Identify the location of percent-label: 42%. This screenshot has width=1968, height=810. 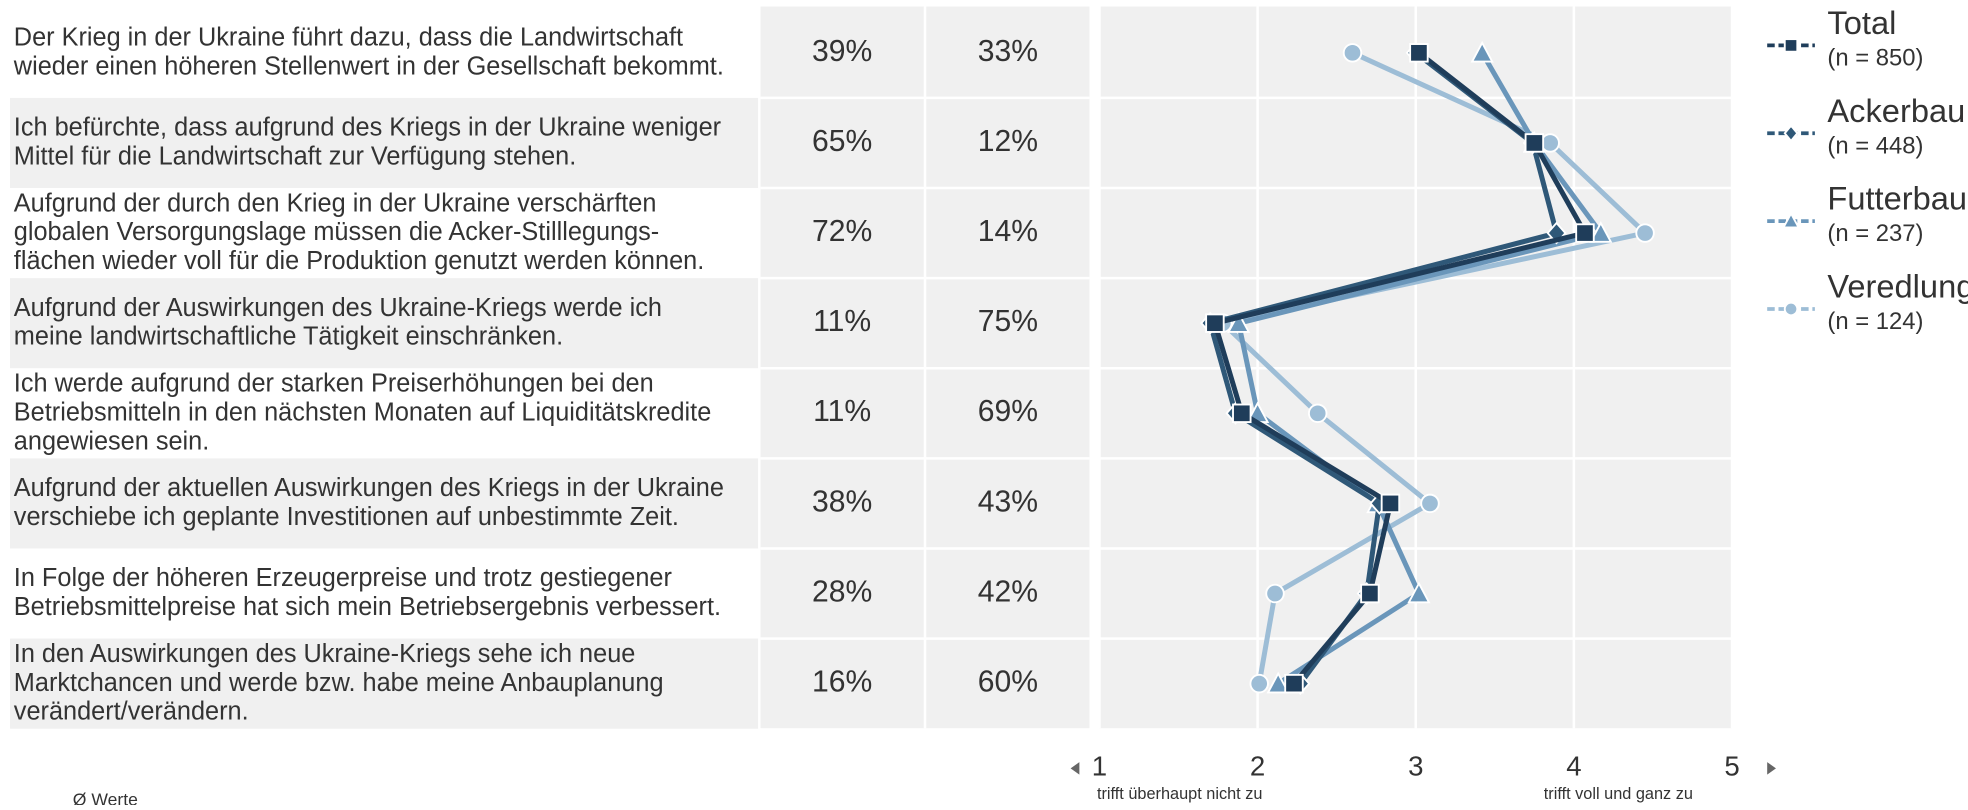
(1008, 591).